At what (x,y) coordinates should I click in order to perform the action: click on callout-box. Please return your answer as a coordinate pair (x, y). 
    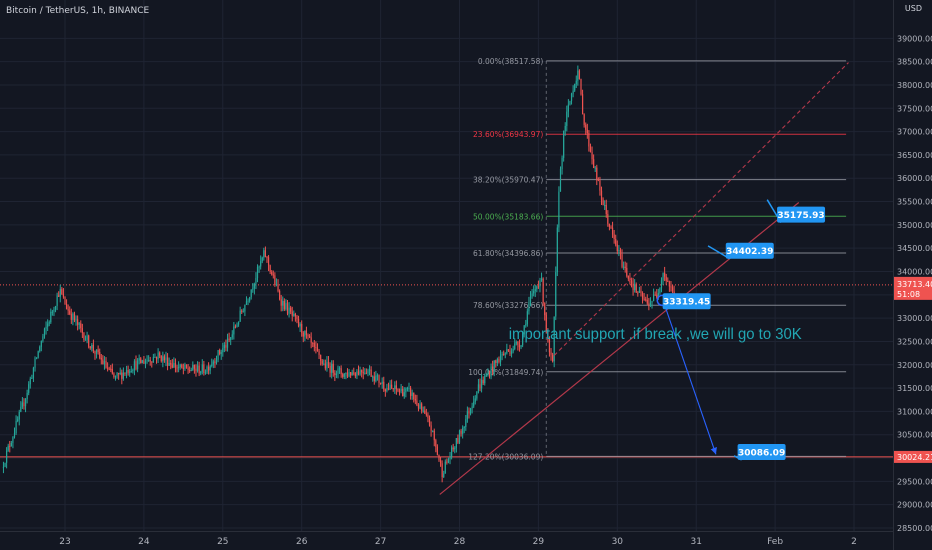
    Looking at the image, I should click on (749, 250).